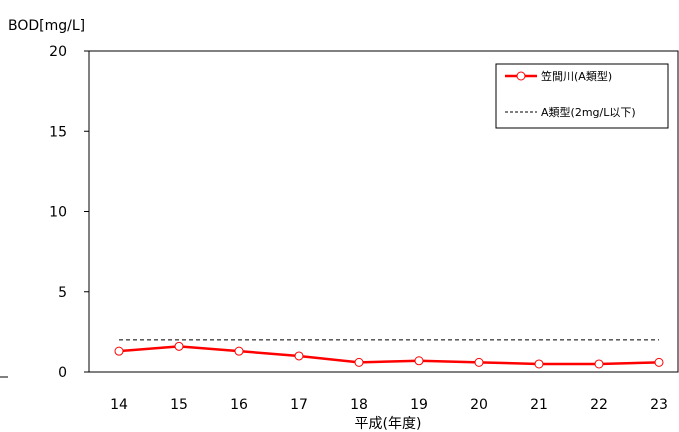 The image size is (679, 432). Describe the element at coordinates (58, 52) in the screenshot. I see `y-tick-label: 20` at that location.